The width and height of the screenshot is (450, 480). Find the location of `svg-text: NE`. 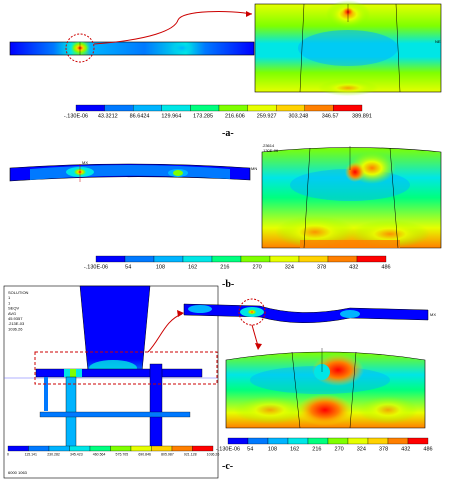

svg-text: NE is located at coordinates (438, 41).